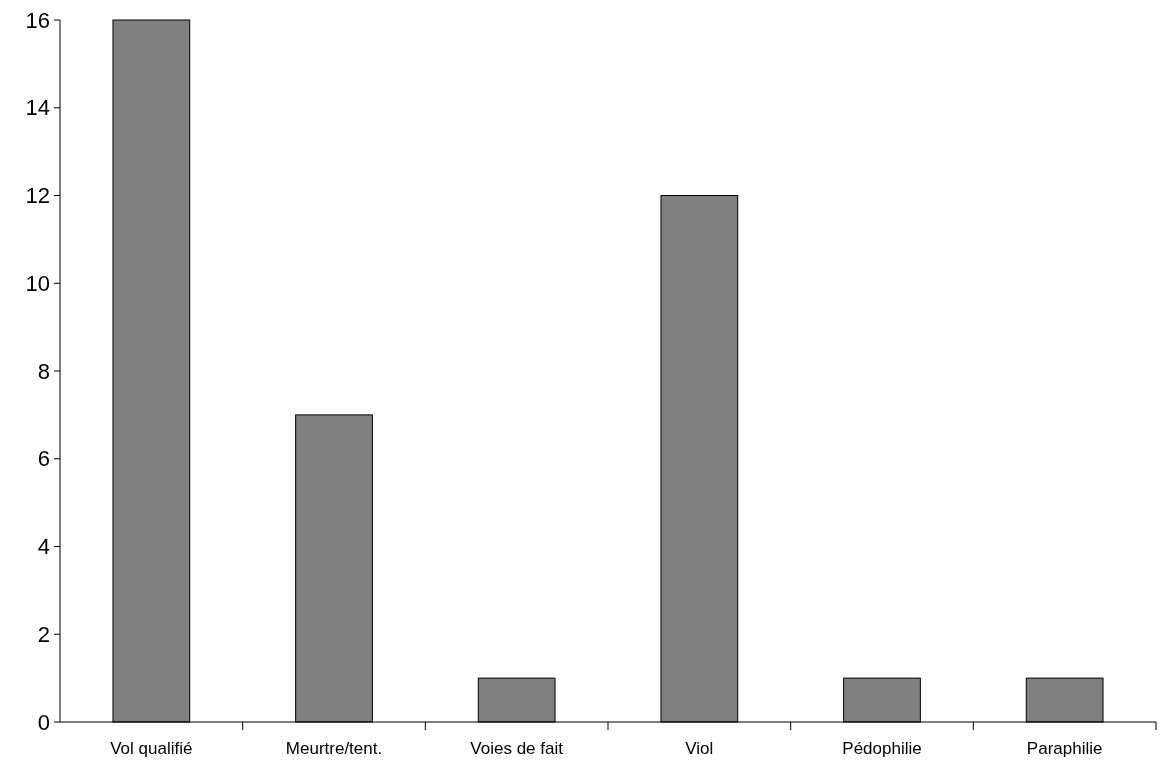  I want to click on x-tick-label: Viol, so click(699, 748).